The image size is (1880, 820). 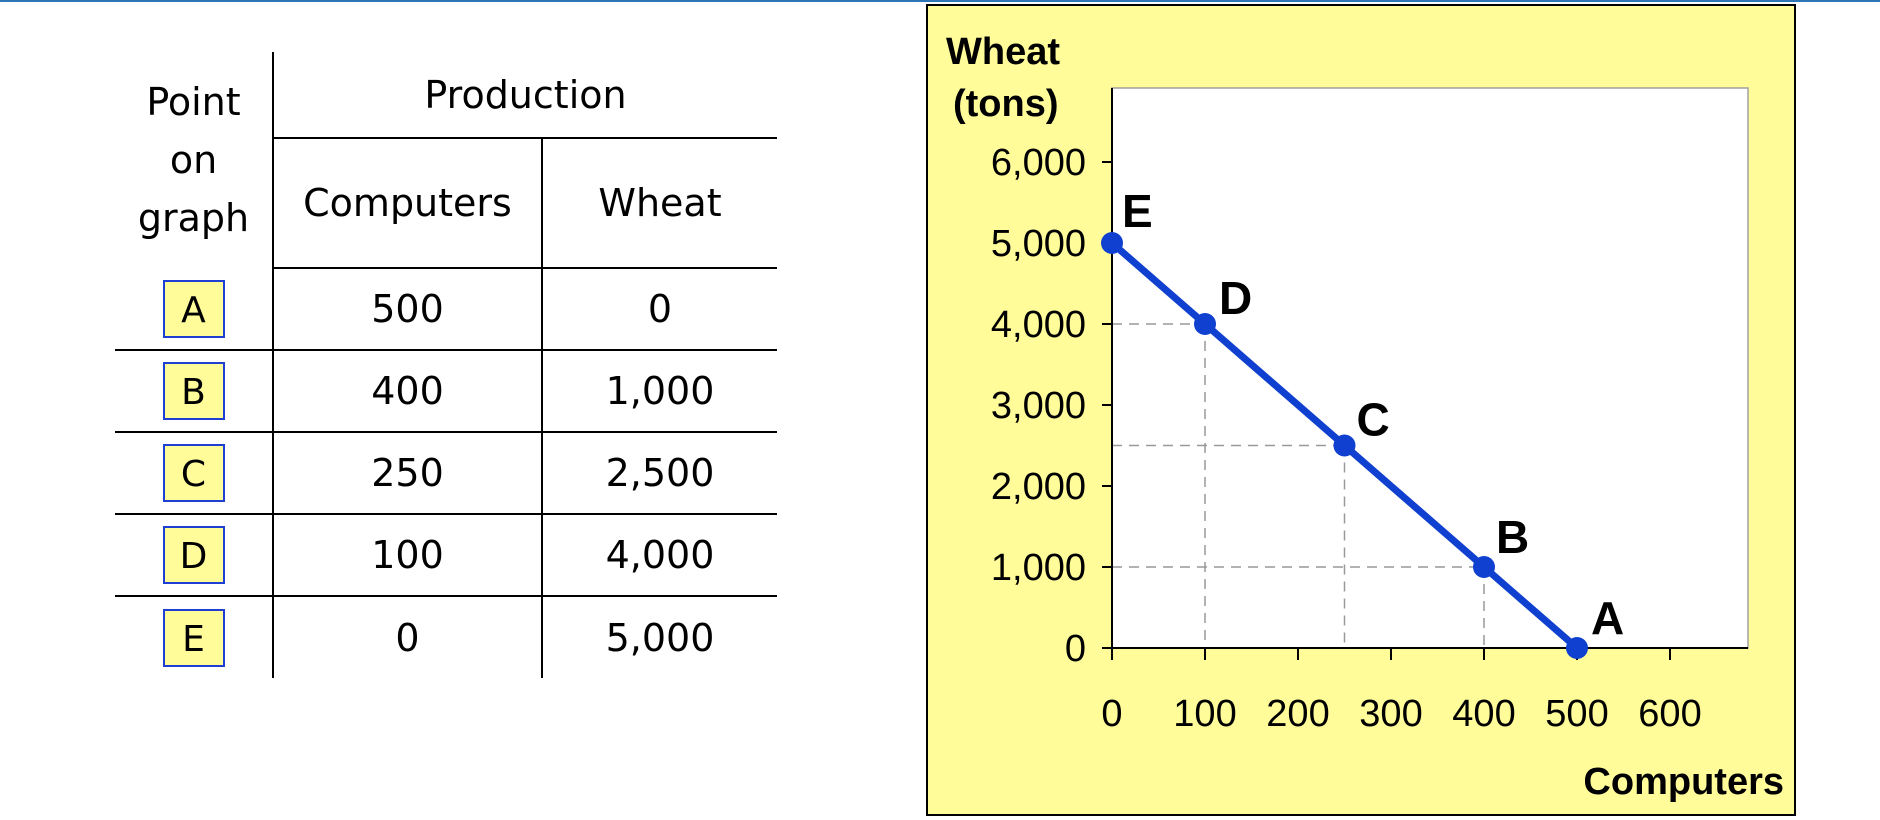 I want to click on table-row: E 0 5,000, so click(x=446, y=637).